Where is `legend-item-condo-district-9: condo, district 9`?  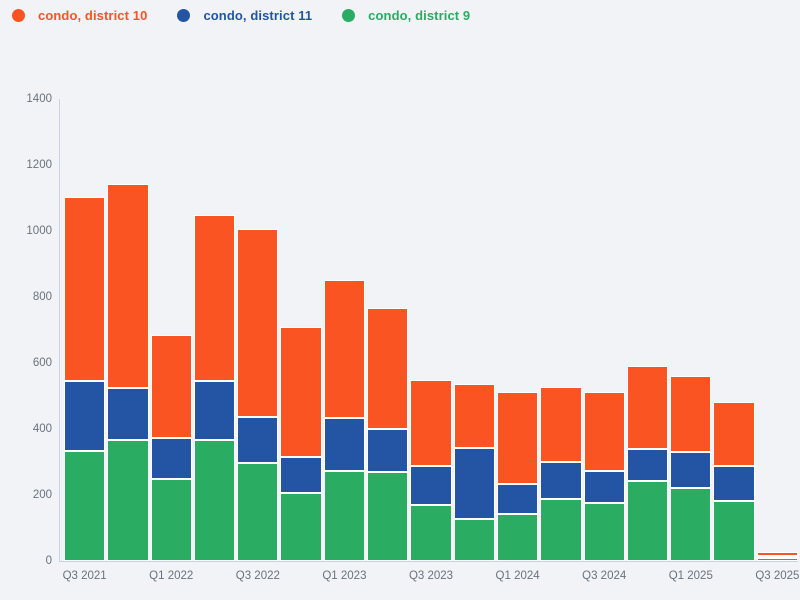
legend-item-condo-district-9: condo, district 9 is located at coordinates (406, 15).